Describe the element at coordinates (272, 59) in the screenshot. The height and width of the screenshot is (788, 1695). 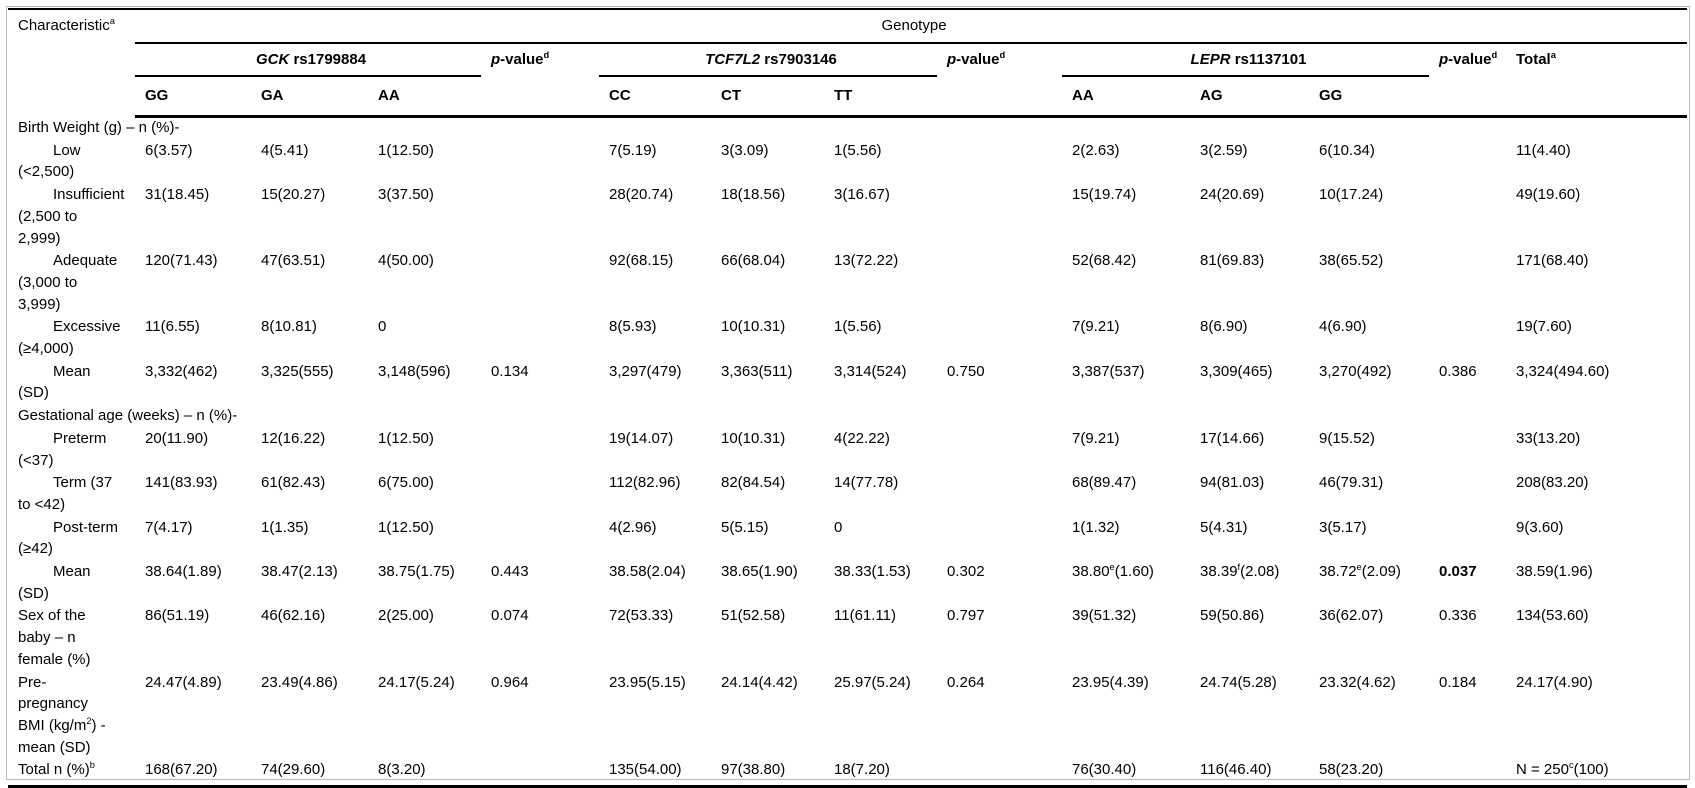
I see `gene-symbol: GCK` at that location.